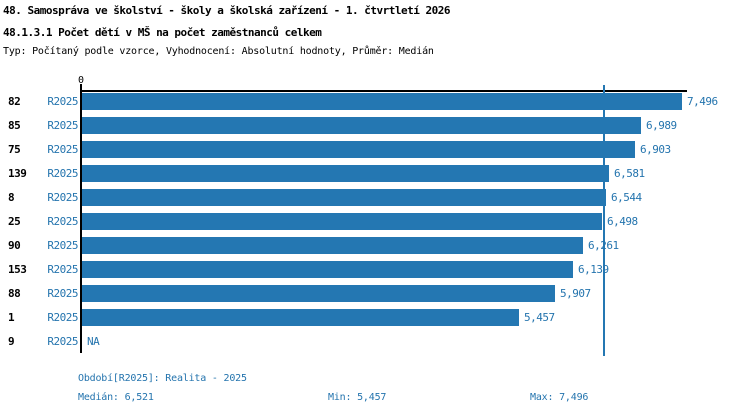 Image resolution: width=750 pixels, height=416 pixels. What do you see at coordinates (14, 221) in the screenshot?
I see `category-label: 25` at bounding box center [14, 221].